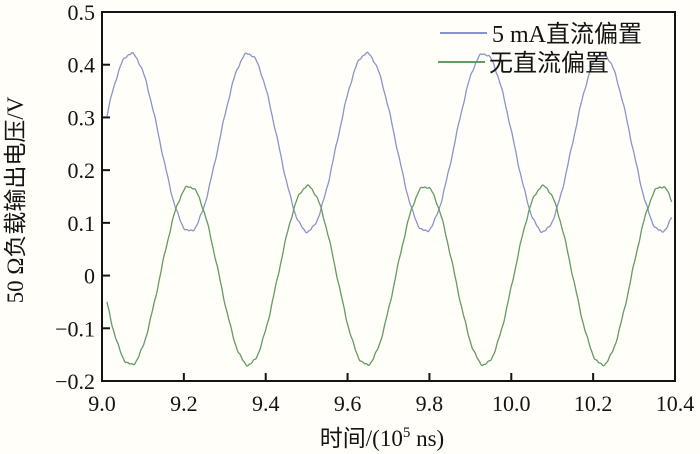 The height and width of the screenshot is (454, 700). I want to click on x-tick-label: 9.4, so click(266, 403).